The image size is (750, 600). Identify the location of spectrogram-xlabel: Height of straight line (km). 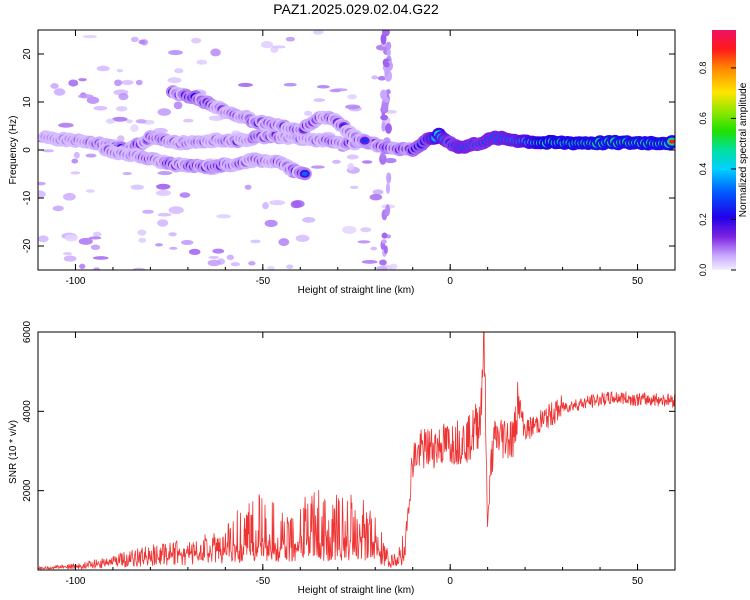
(356, 290).